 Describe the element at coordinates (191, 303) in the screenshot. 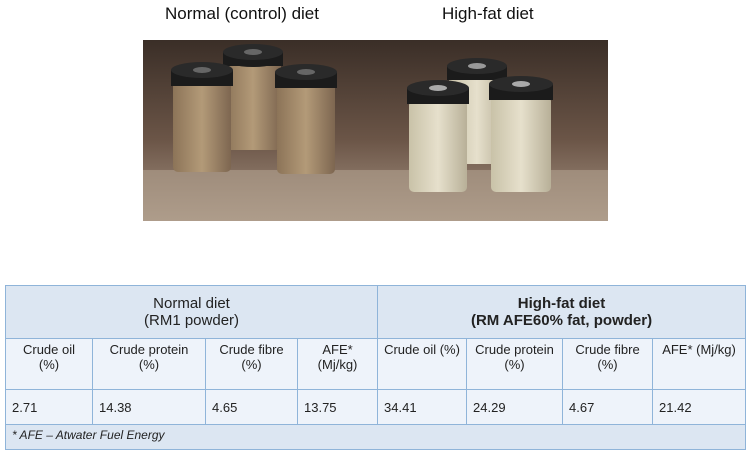

I see `text: Normal diet` at that location.